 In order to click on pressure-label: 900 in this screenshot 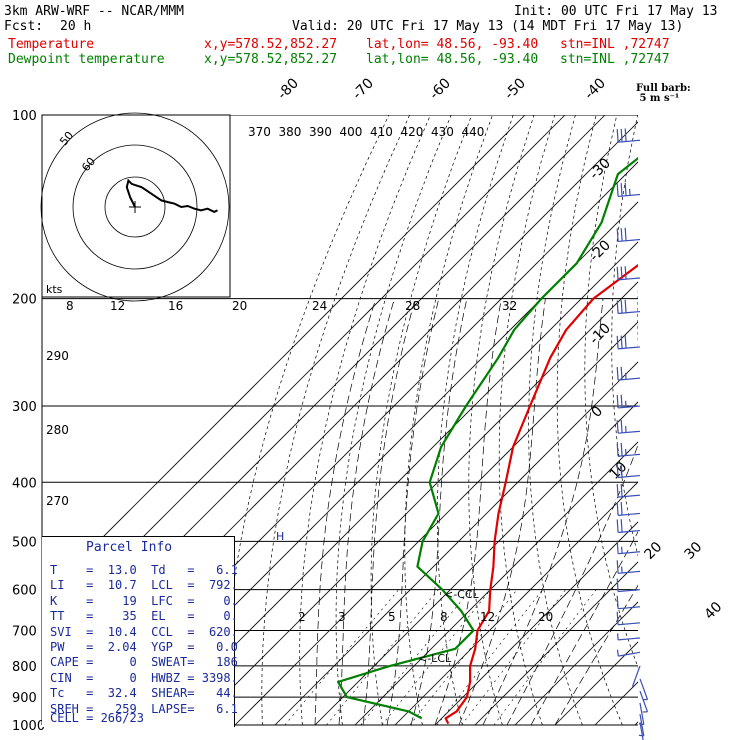, I will do `click(24, 698)`.